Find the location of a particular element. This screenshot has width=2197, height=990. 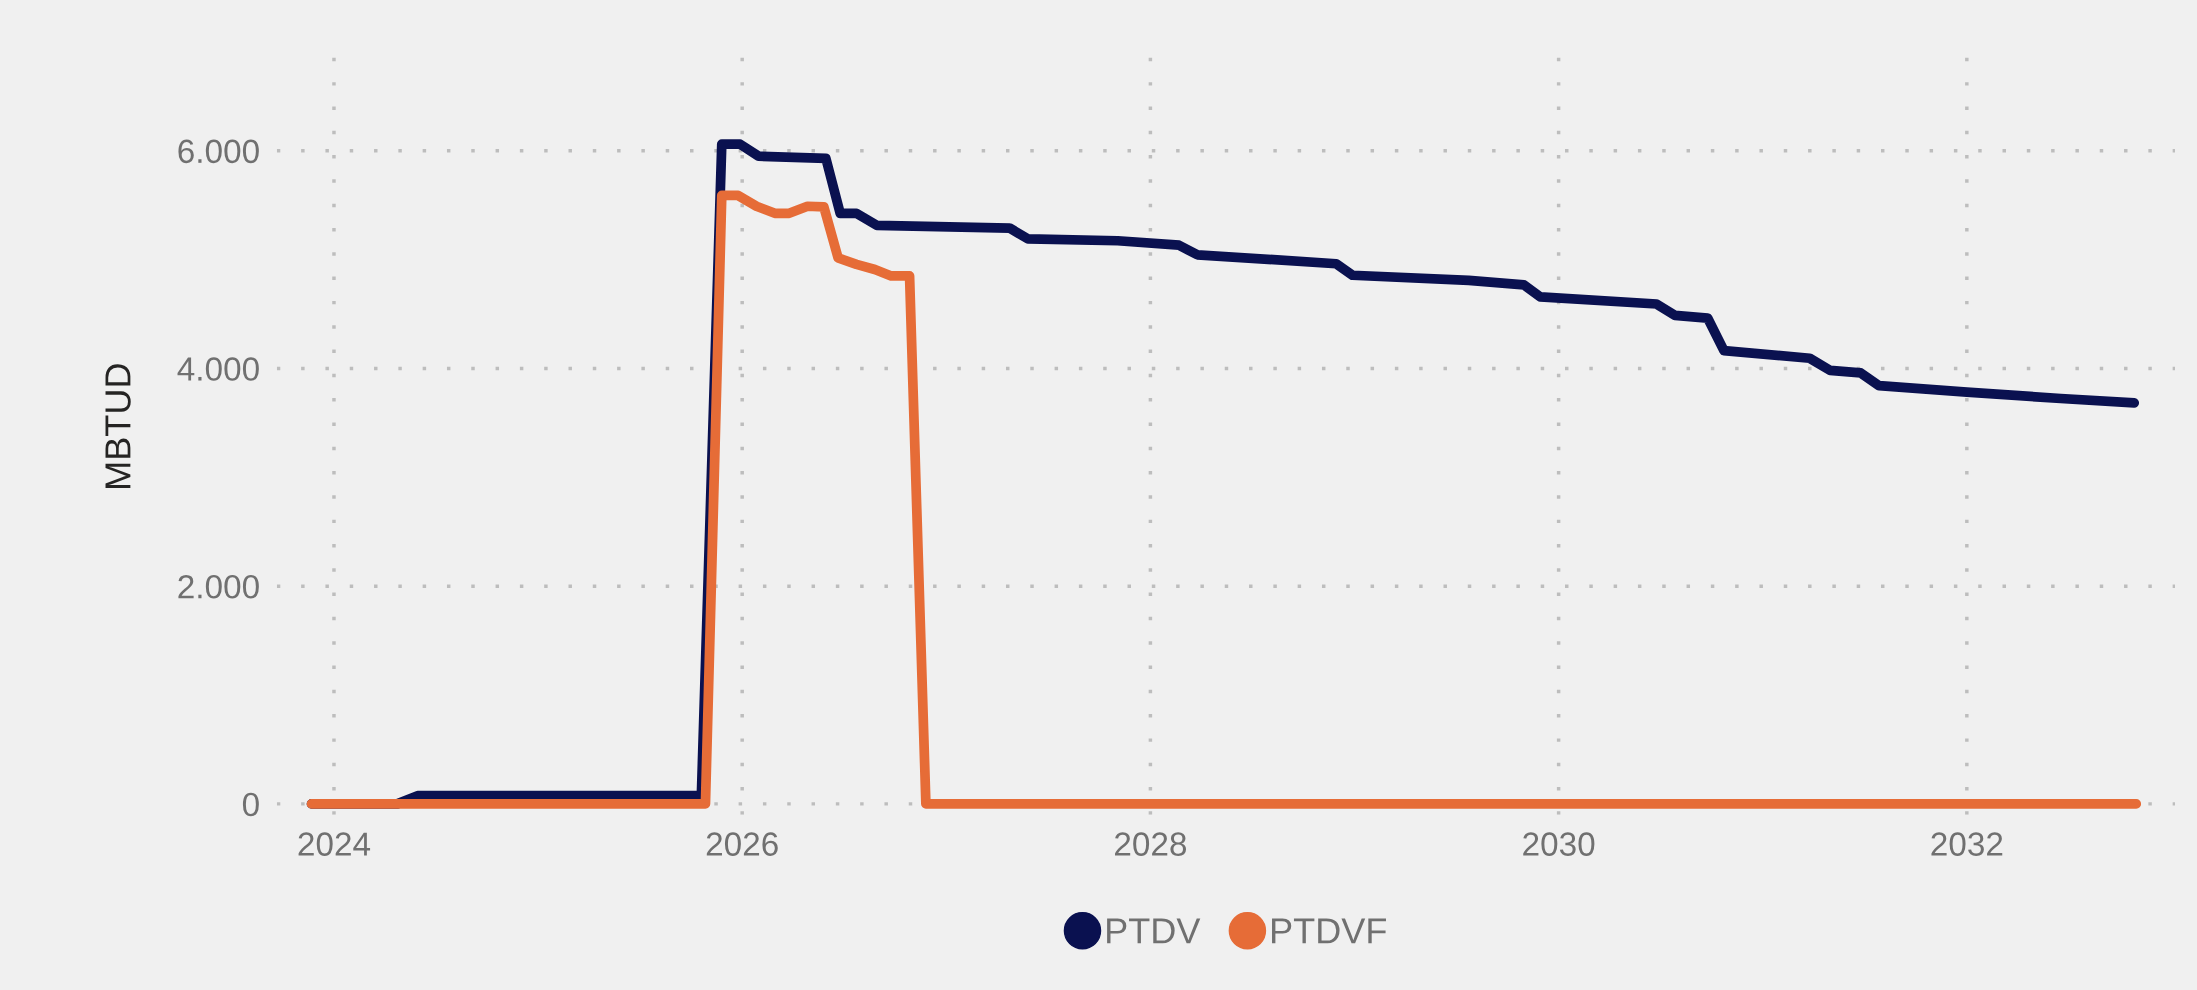

x-tick-label: 2030 is located at coordinates (1559, 844).